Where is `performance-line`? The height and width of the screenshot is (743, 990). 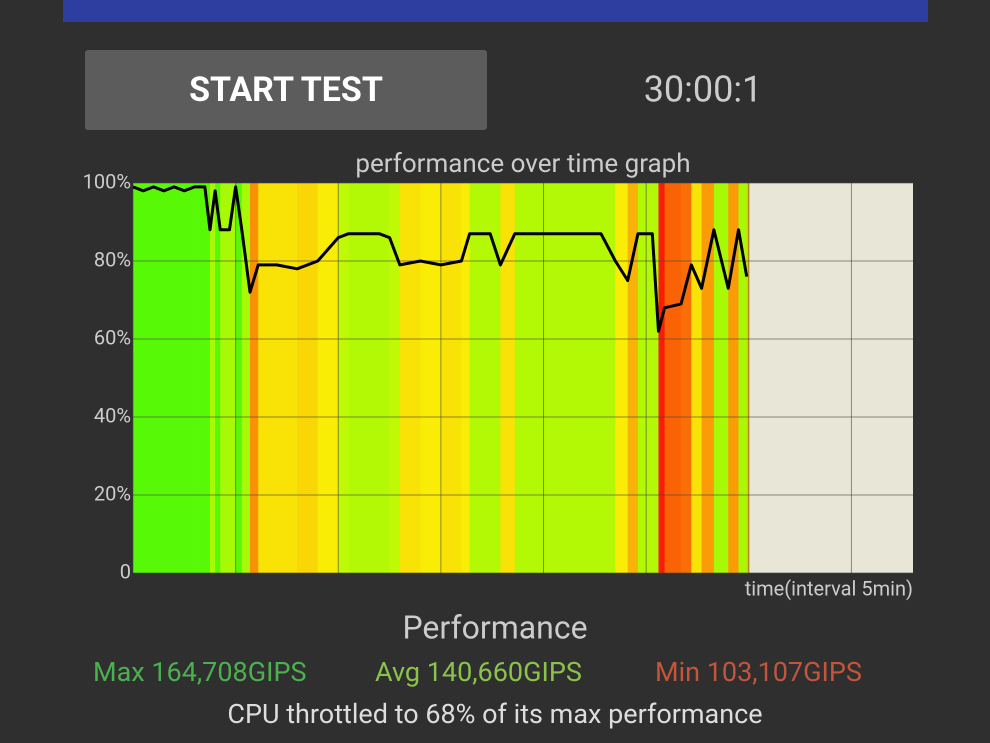 performance-line is located at coordinates (440, 259).